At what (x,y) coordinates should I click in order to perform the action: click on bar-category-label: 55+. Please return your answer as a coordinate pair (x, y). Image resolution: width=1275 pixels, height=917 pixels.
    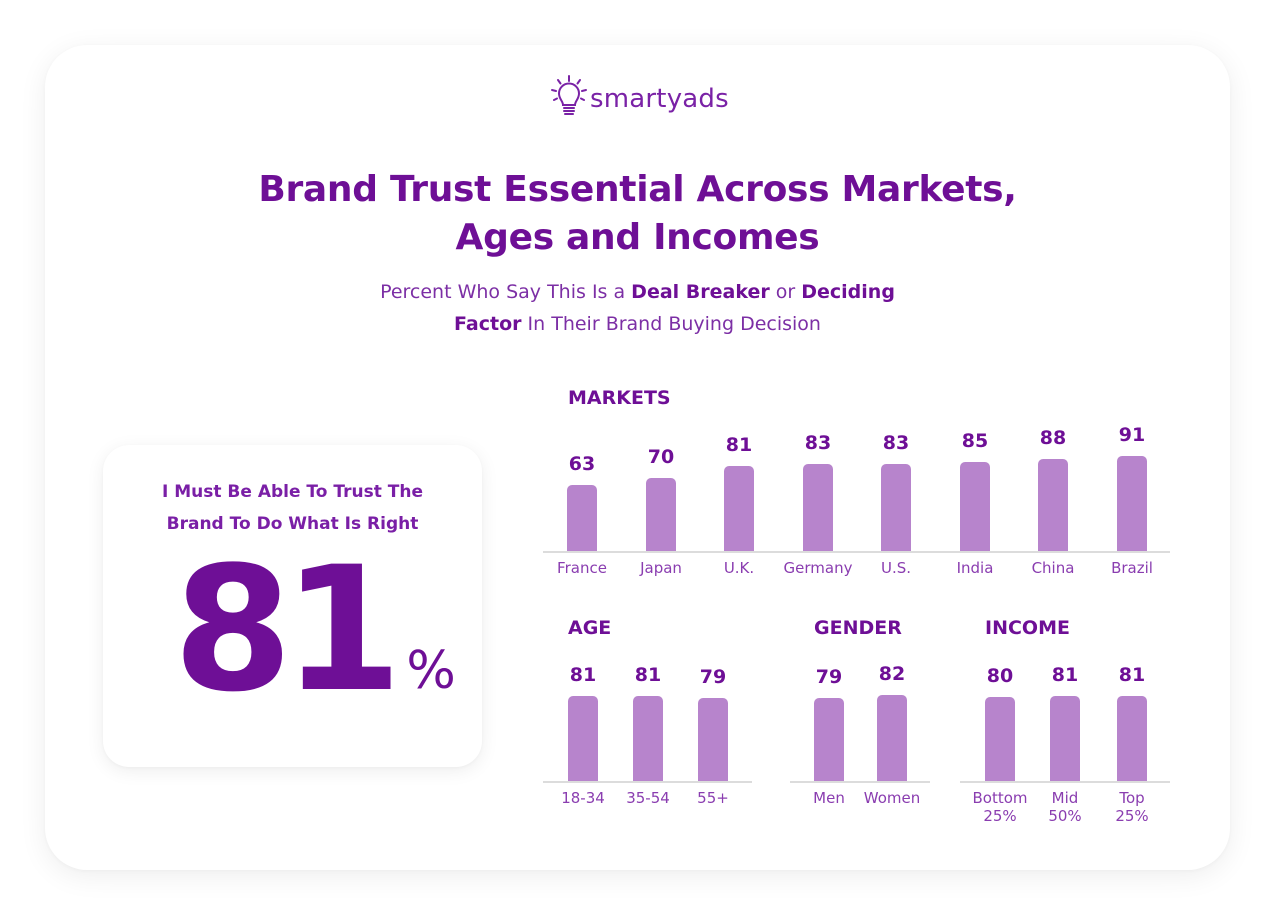
    Looking at the image, I should click on (713, 798).